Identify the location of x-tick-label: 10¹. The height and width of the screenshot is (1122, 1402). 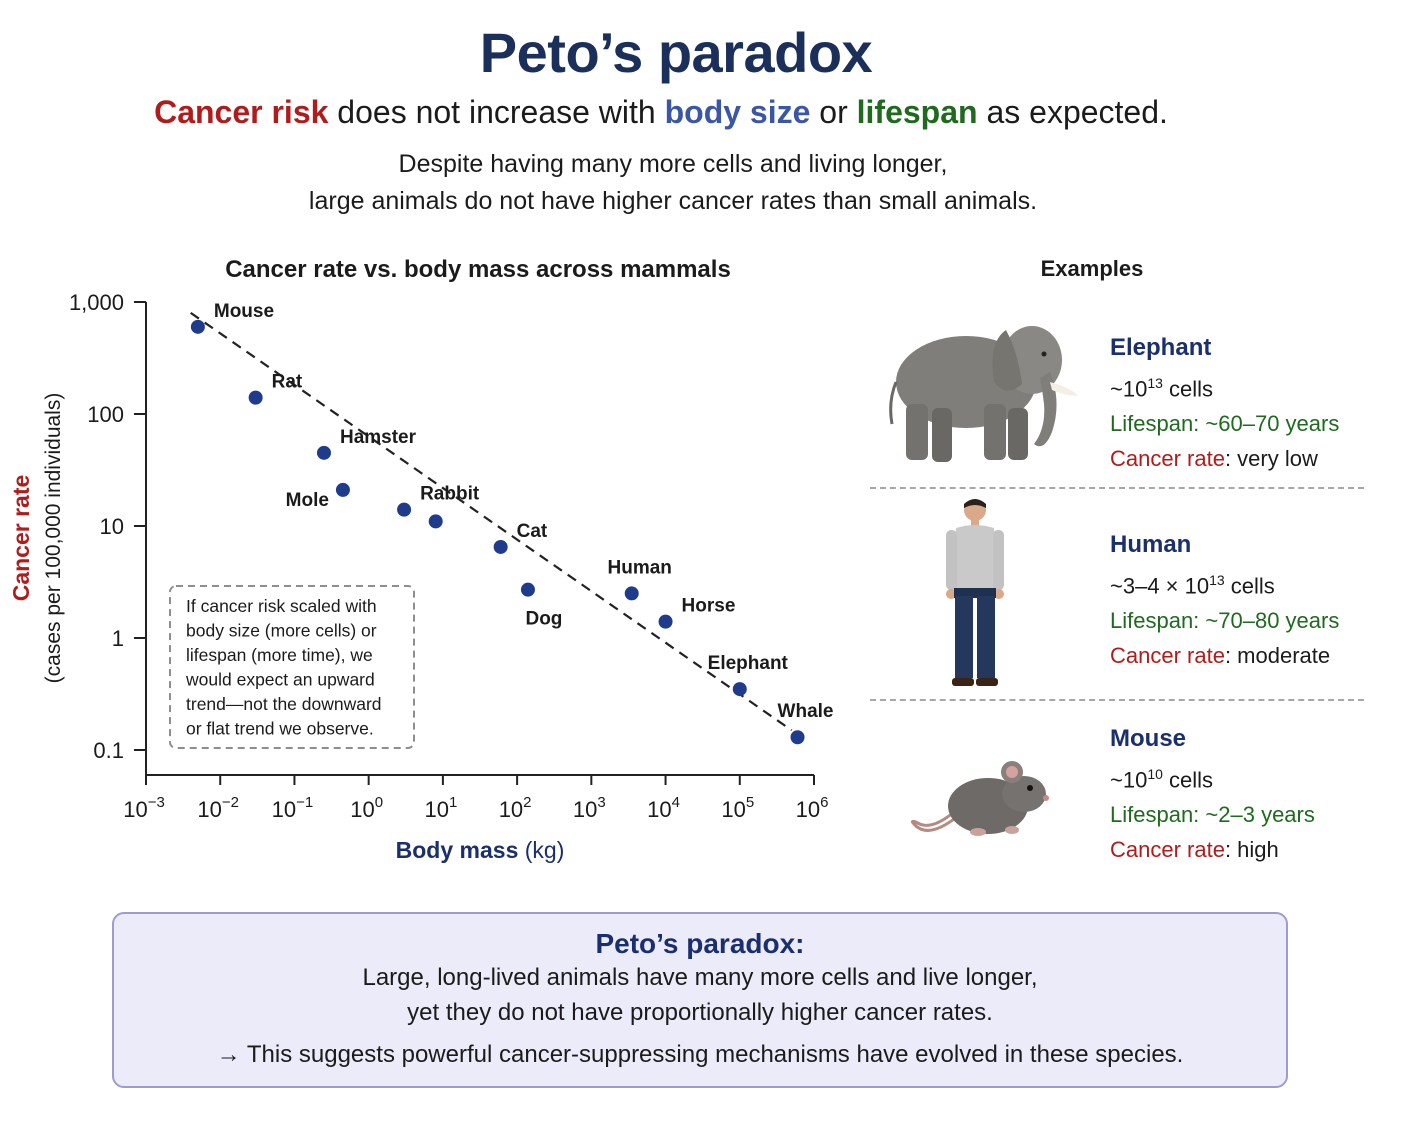
(440, 808).